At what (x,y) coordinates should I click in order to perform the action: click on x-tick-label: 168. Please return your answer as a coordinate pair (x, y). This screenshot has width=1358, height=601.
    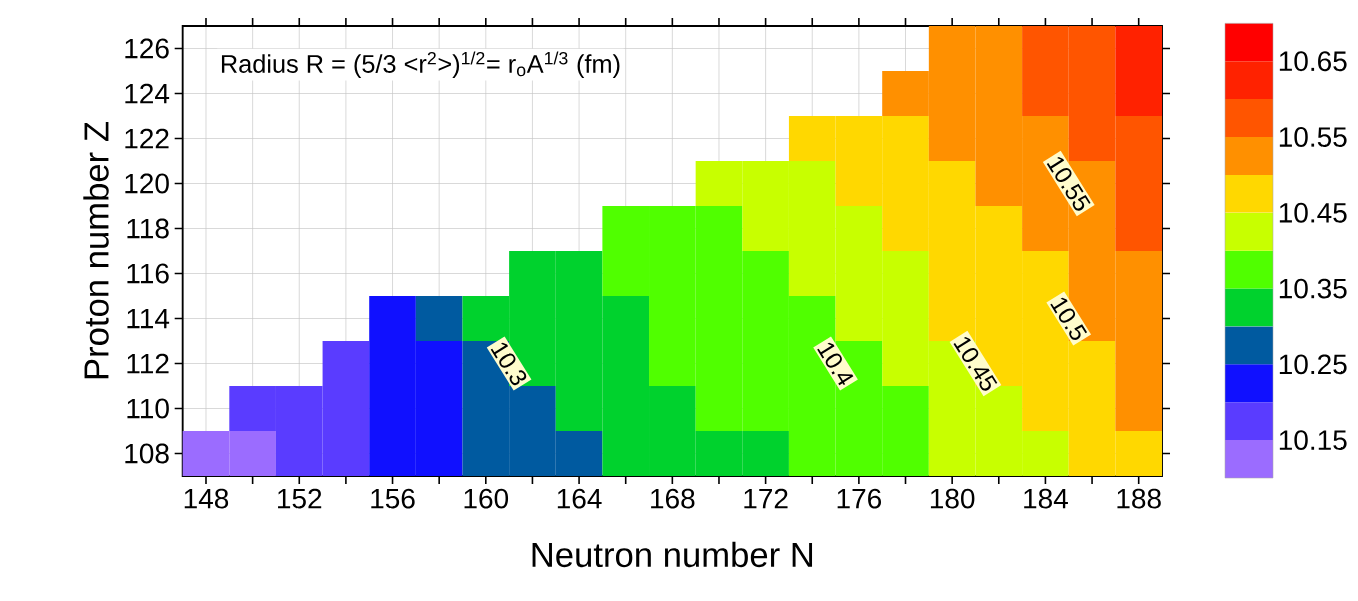
    Looking at the image, I should click on (673, 498).